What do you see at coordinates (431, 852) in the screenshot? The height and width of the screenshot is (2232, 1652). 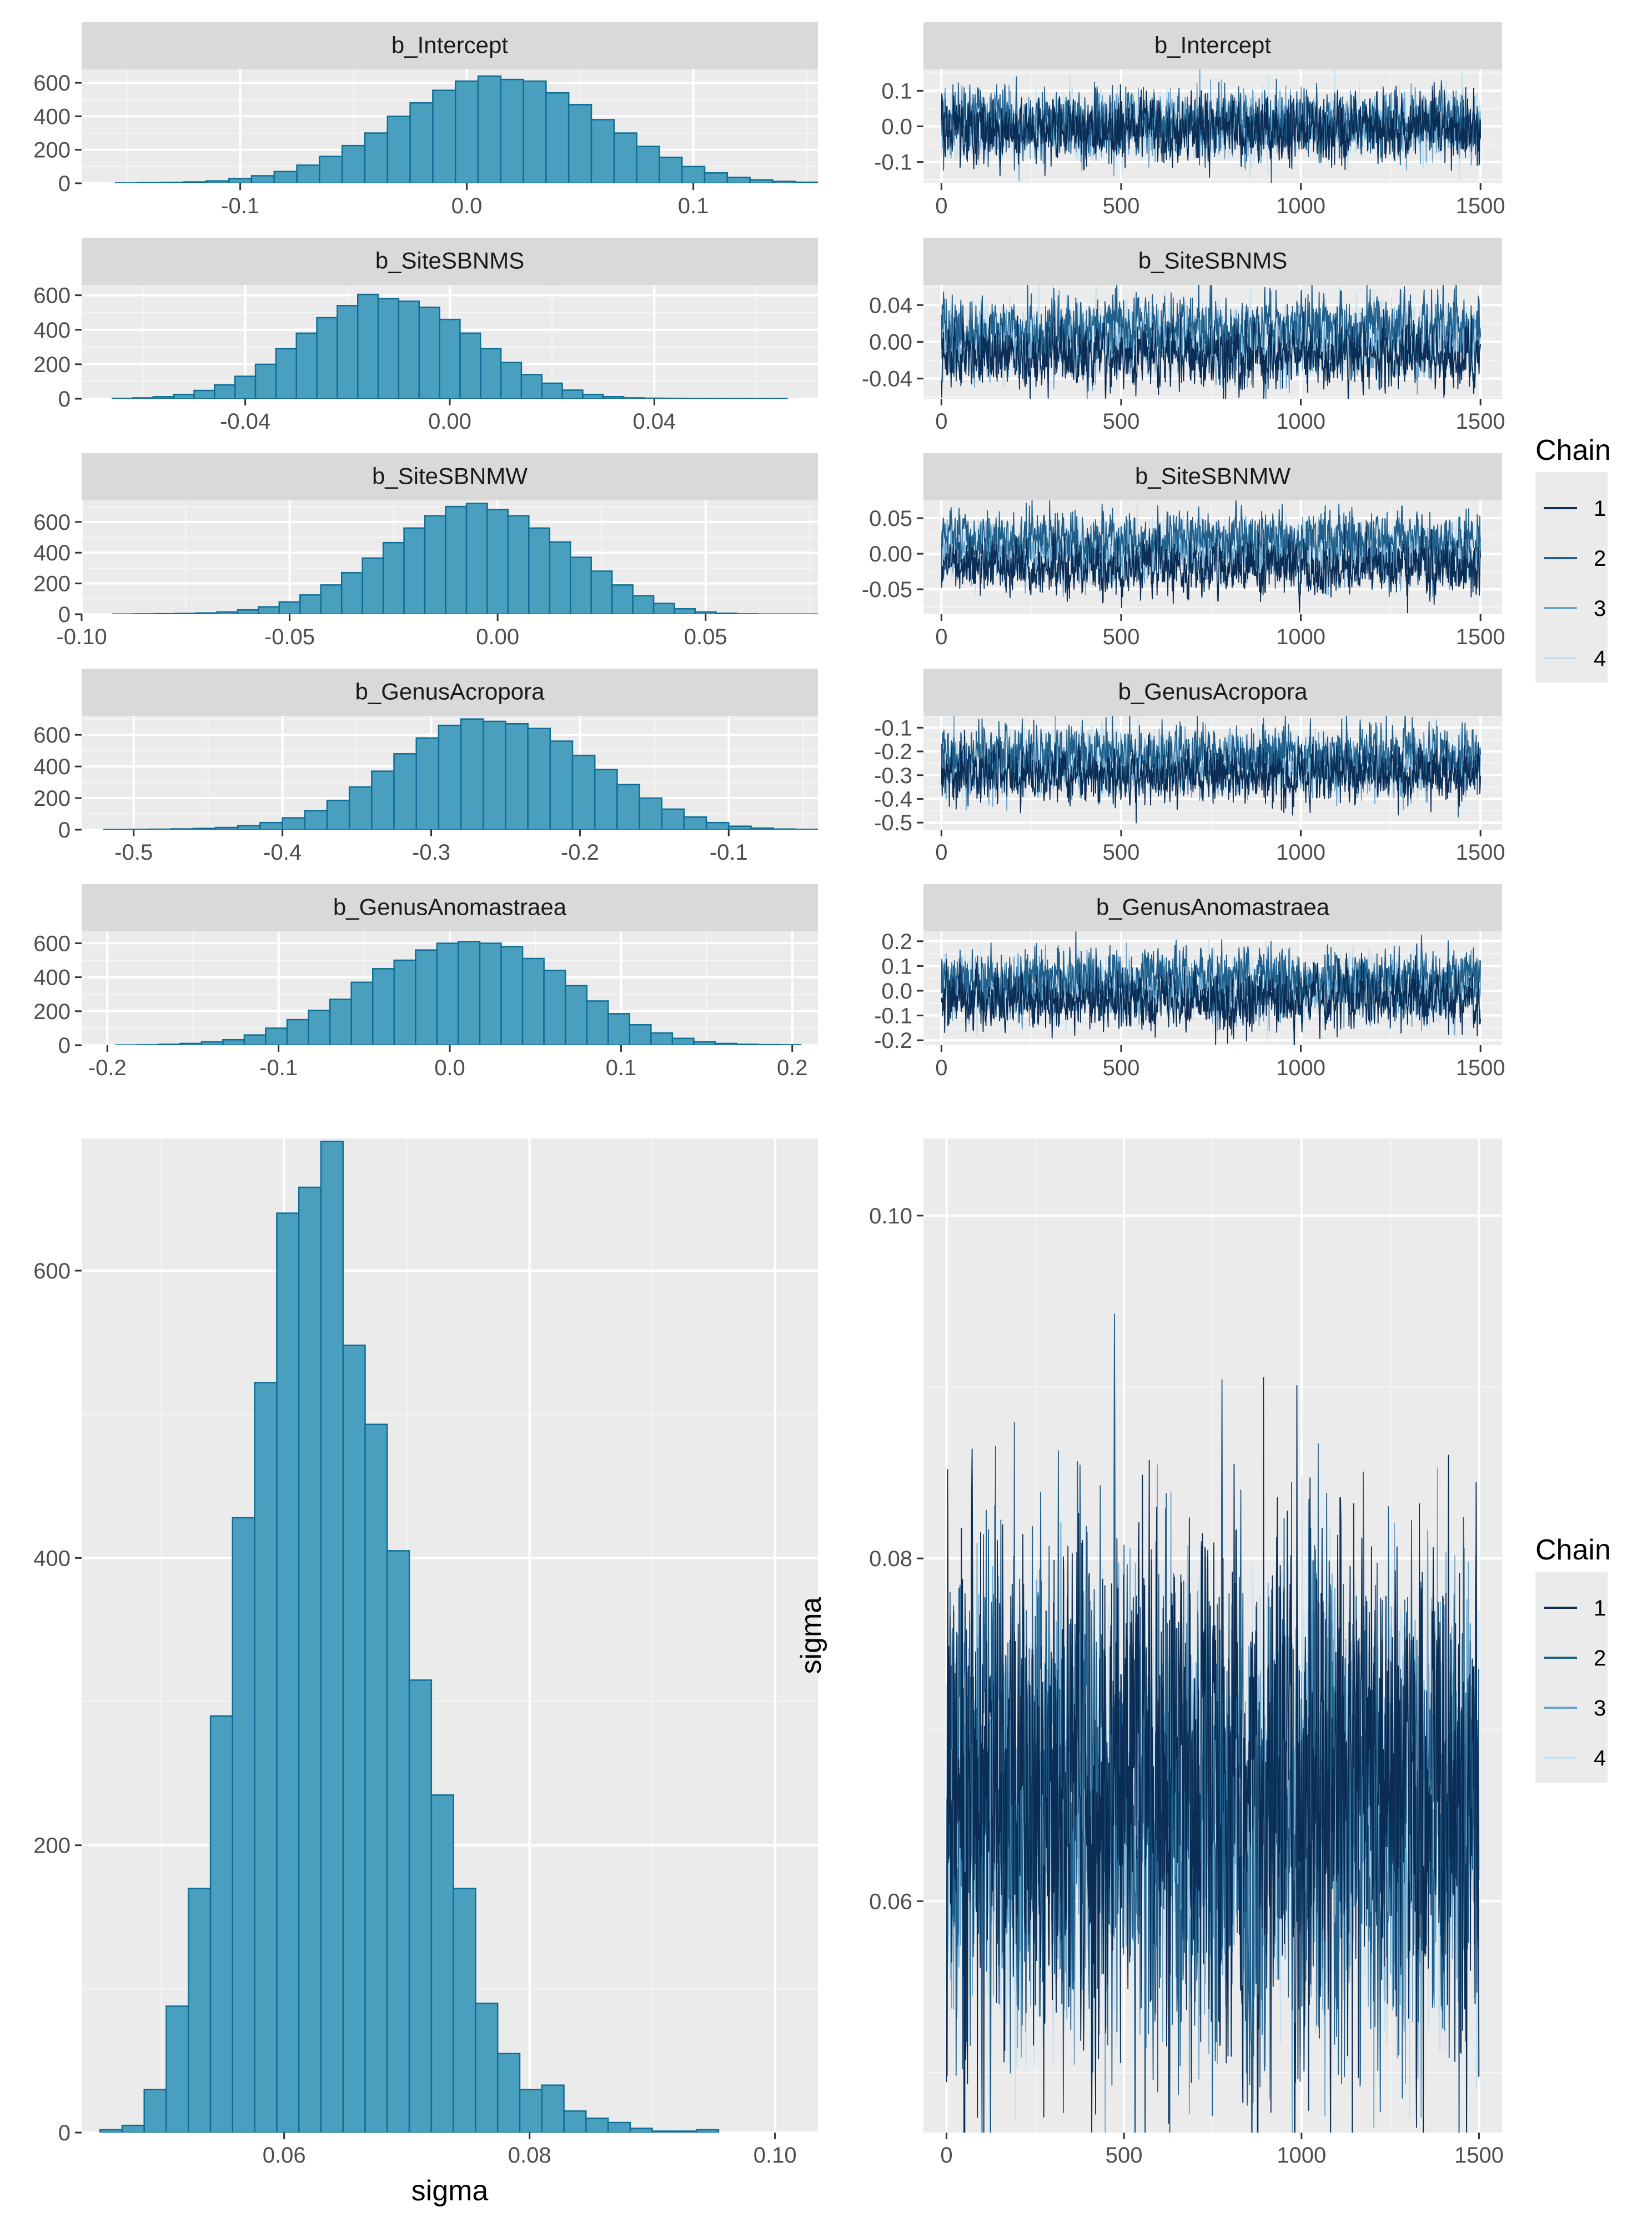 I see `x-tick-label: -0.3` at bounding box center [431, 852].